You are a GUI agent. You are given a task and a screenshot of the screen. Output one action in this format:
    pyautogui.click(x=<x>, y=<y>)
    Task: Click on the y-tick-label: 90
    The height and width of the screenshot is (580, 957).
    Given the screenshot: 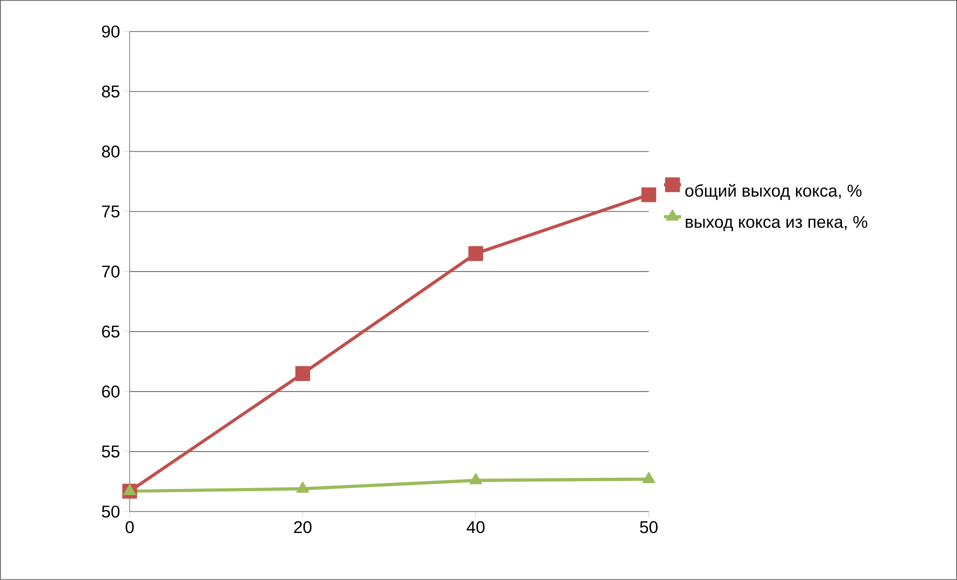 What is the action you would take?
    pyautogui.click(x=111, y=32)
    